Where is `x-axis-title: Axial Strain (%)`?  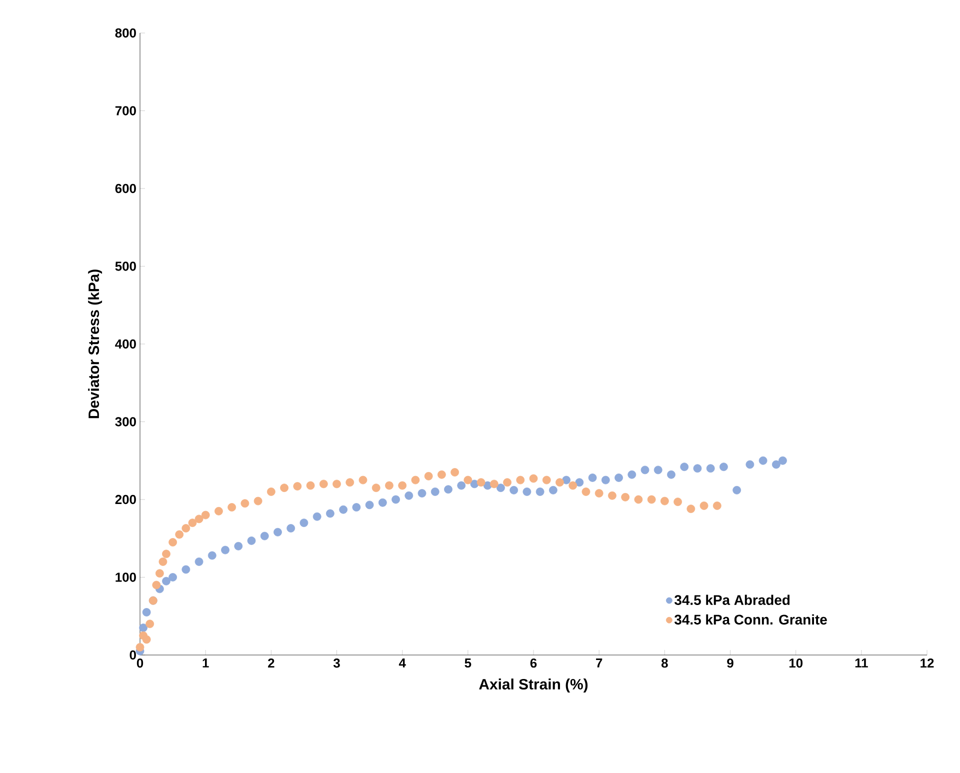 x-axis-title: Axial Strain (%) is located at coordinates (533, 685).